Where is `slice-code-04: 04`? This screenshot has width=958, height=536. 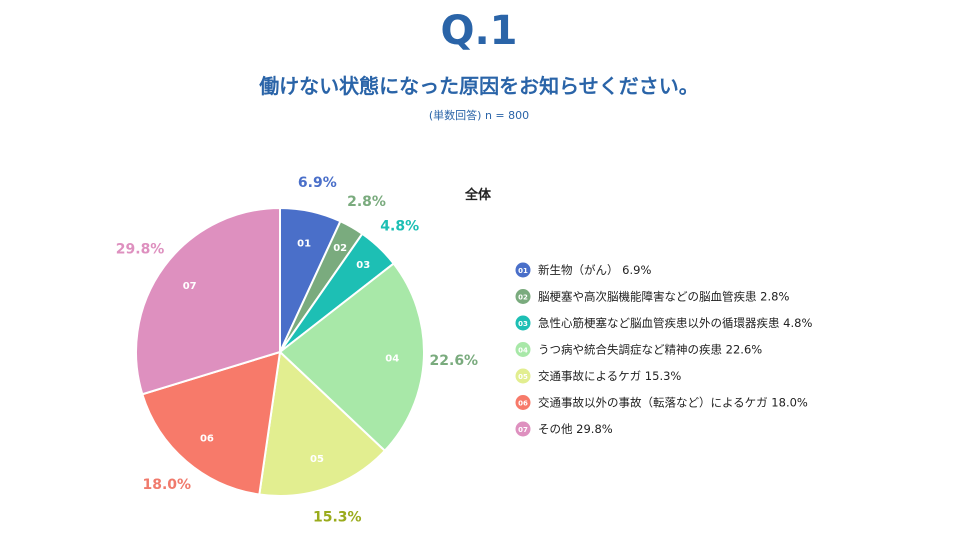
slice-code-04: 04 is located at coordinates (392, 358).